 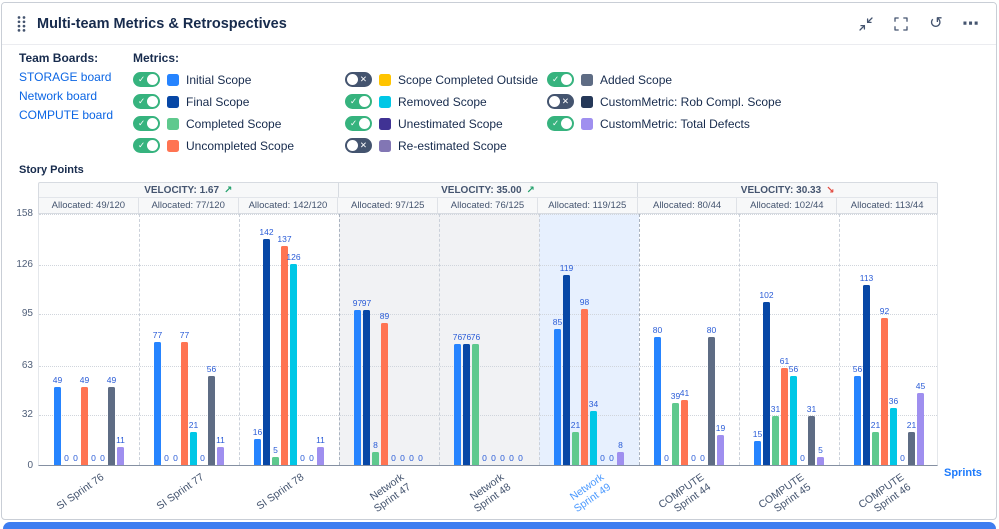 What do you see at coordinates (66, 115) in the screenshot?
I see `board-link-compute-board: COMPUTE board` at bounding box center [66, 115].